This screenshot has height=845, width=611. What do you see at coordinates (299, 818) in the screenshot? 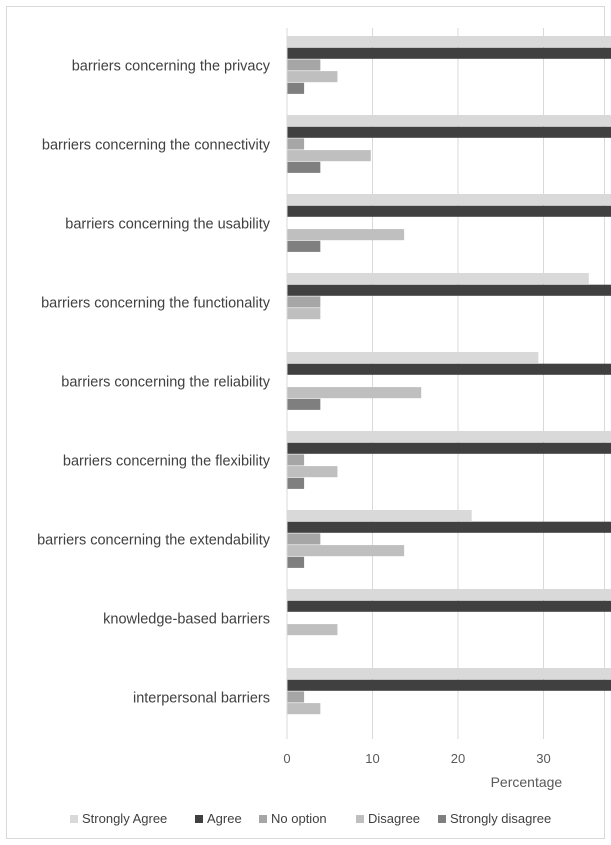
I see `legend-label-no-option: No option` at bounding box center [299, 818].